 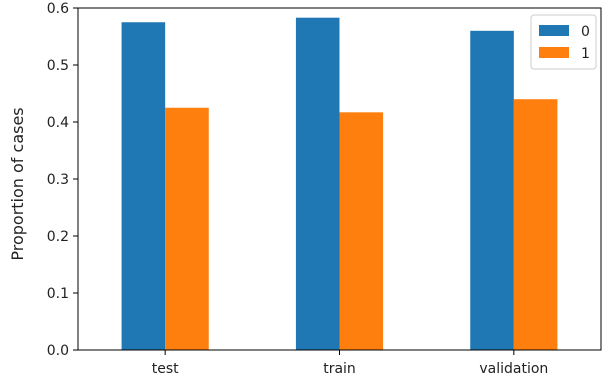 What do you see at coordinates (58, 66) in the screenshot?
I see `y-tick-label: 0.5` at bounding box center [58, 66].